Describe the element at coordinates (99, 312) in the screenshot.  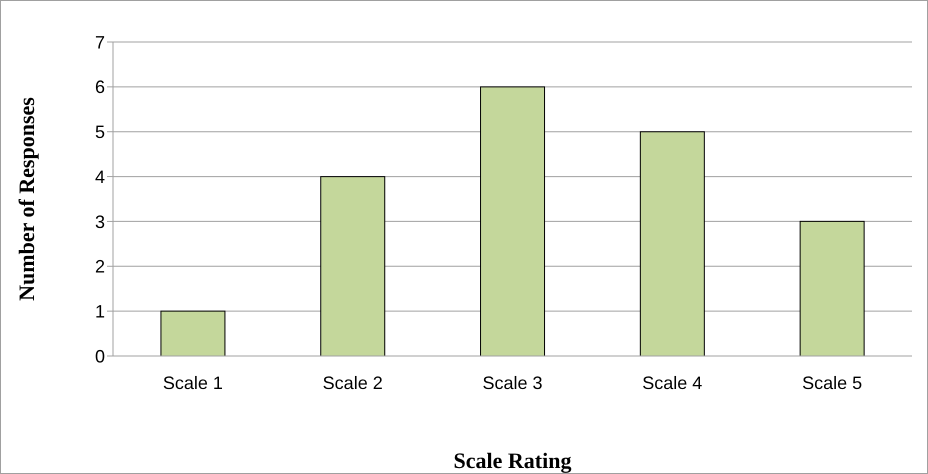
I see `y-tick-label: 1` at that location.